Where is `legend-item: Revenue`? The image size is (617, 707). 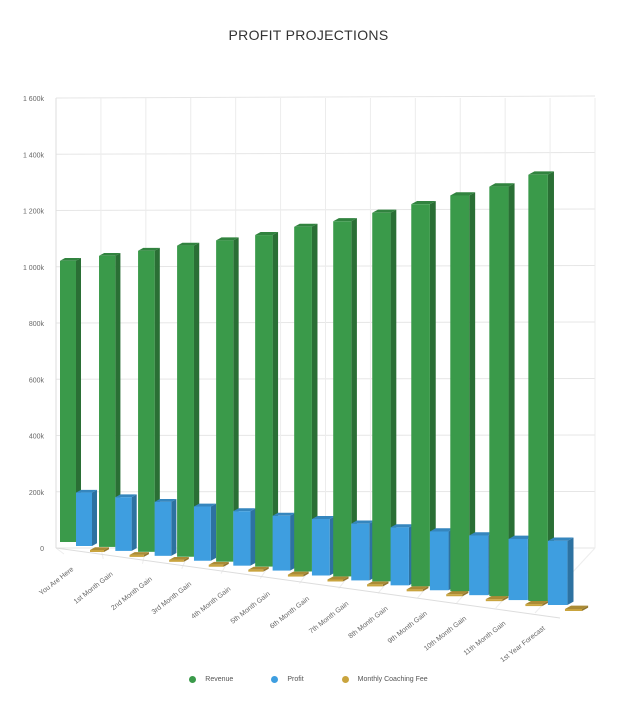 legend-item: Revenue is located at coordinates (211, 679).